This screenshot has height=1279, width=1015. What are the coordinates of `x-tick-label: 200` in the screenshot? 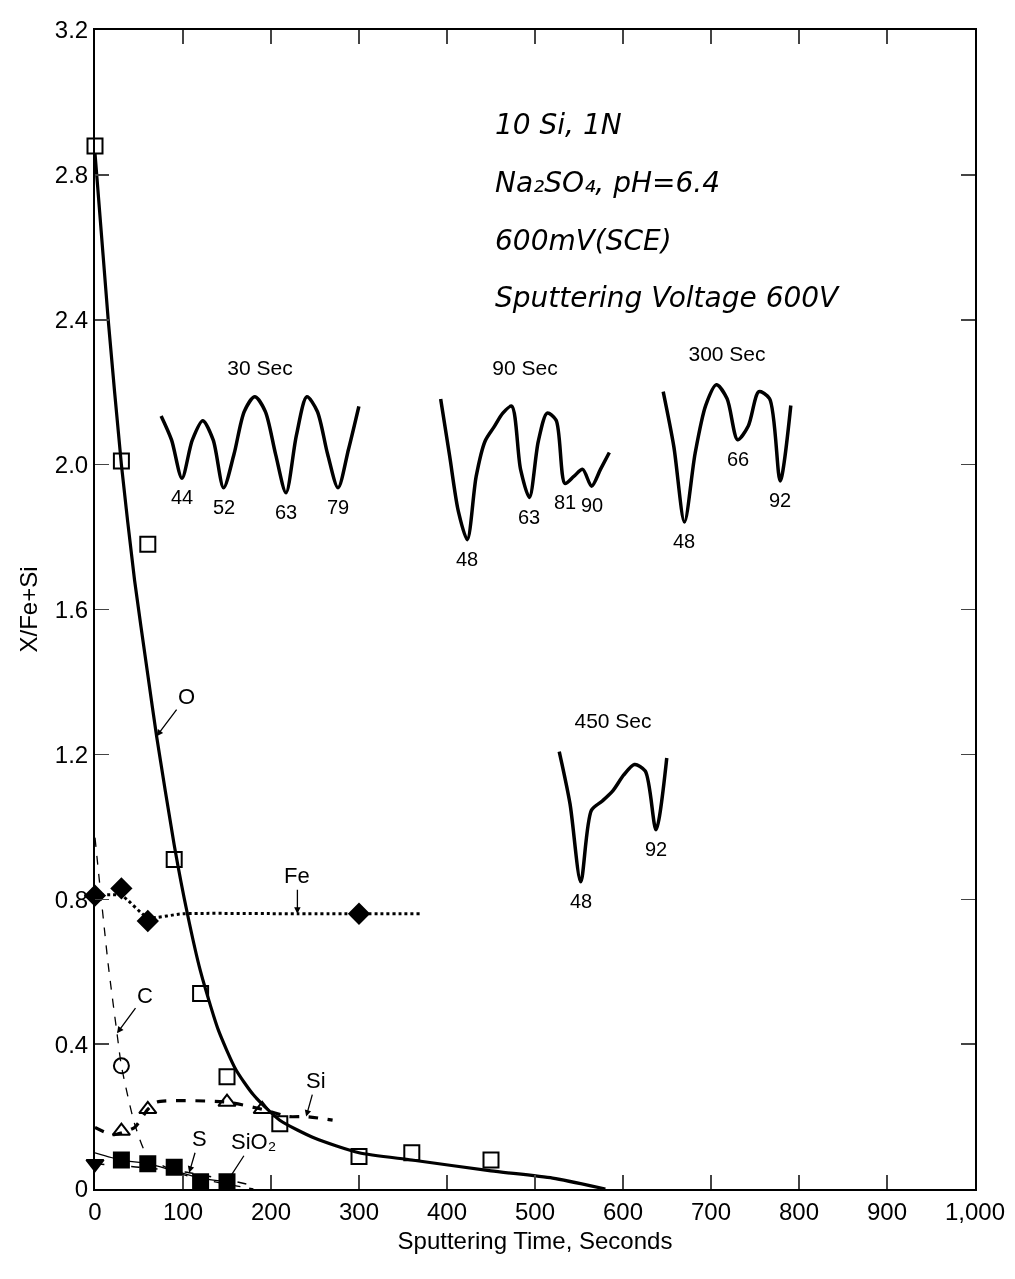 It's located at (271, 1211).